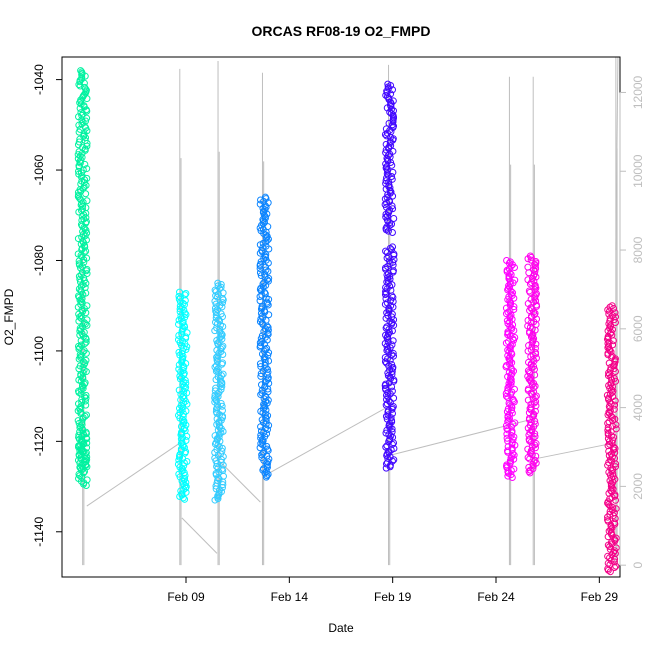  I want to click on x-tick-label: Feb 24, so click(496, 597).